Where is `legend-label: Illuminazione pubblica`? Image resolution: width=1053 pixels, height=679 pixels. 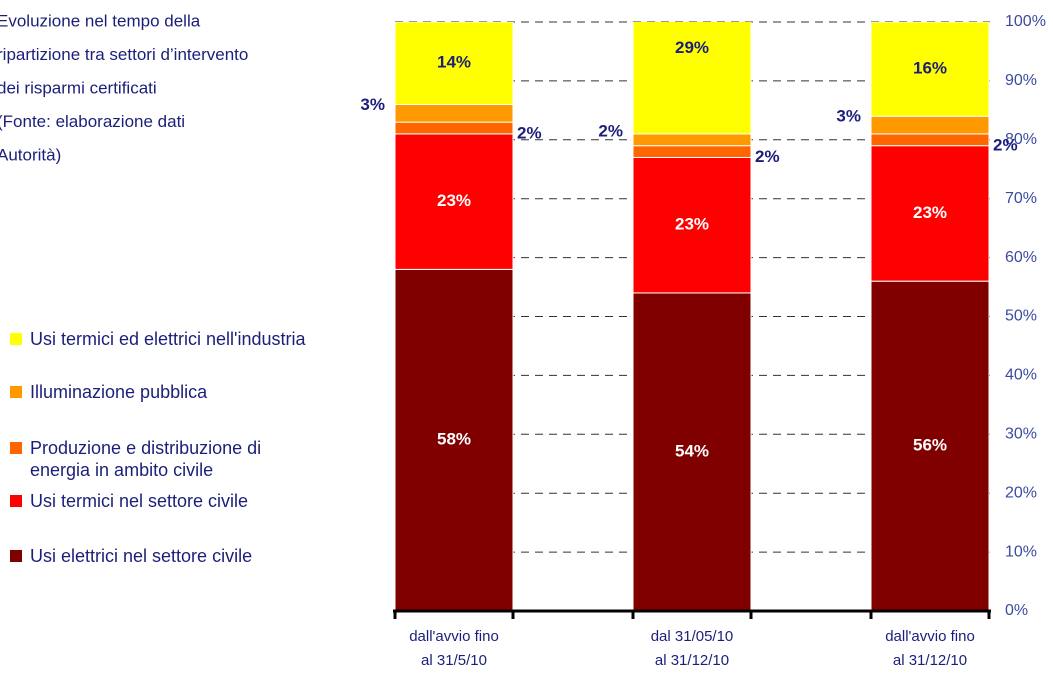 legend-label: Illuminazione pubblica is located at coordinates (119, 392).